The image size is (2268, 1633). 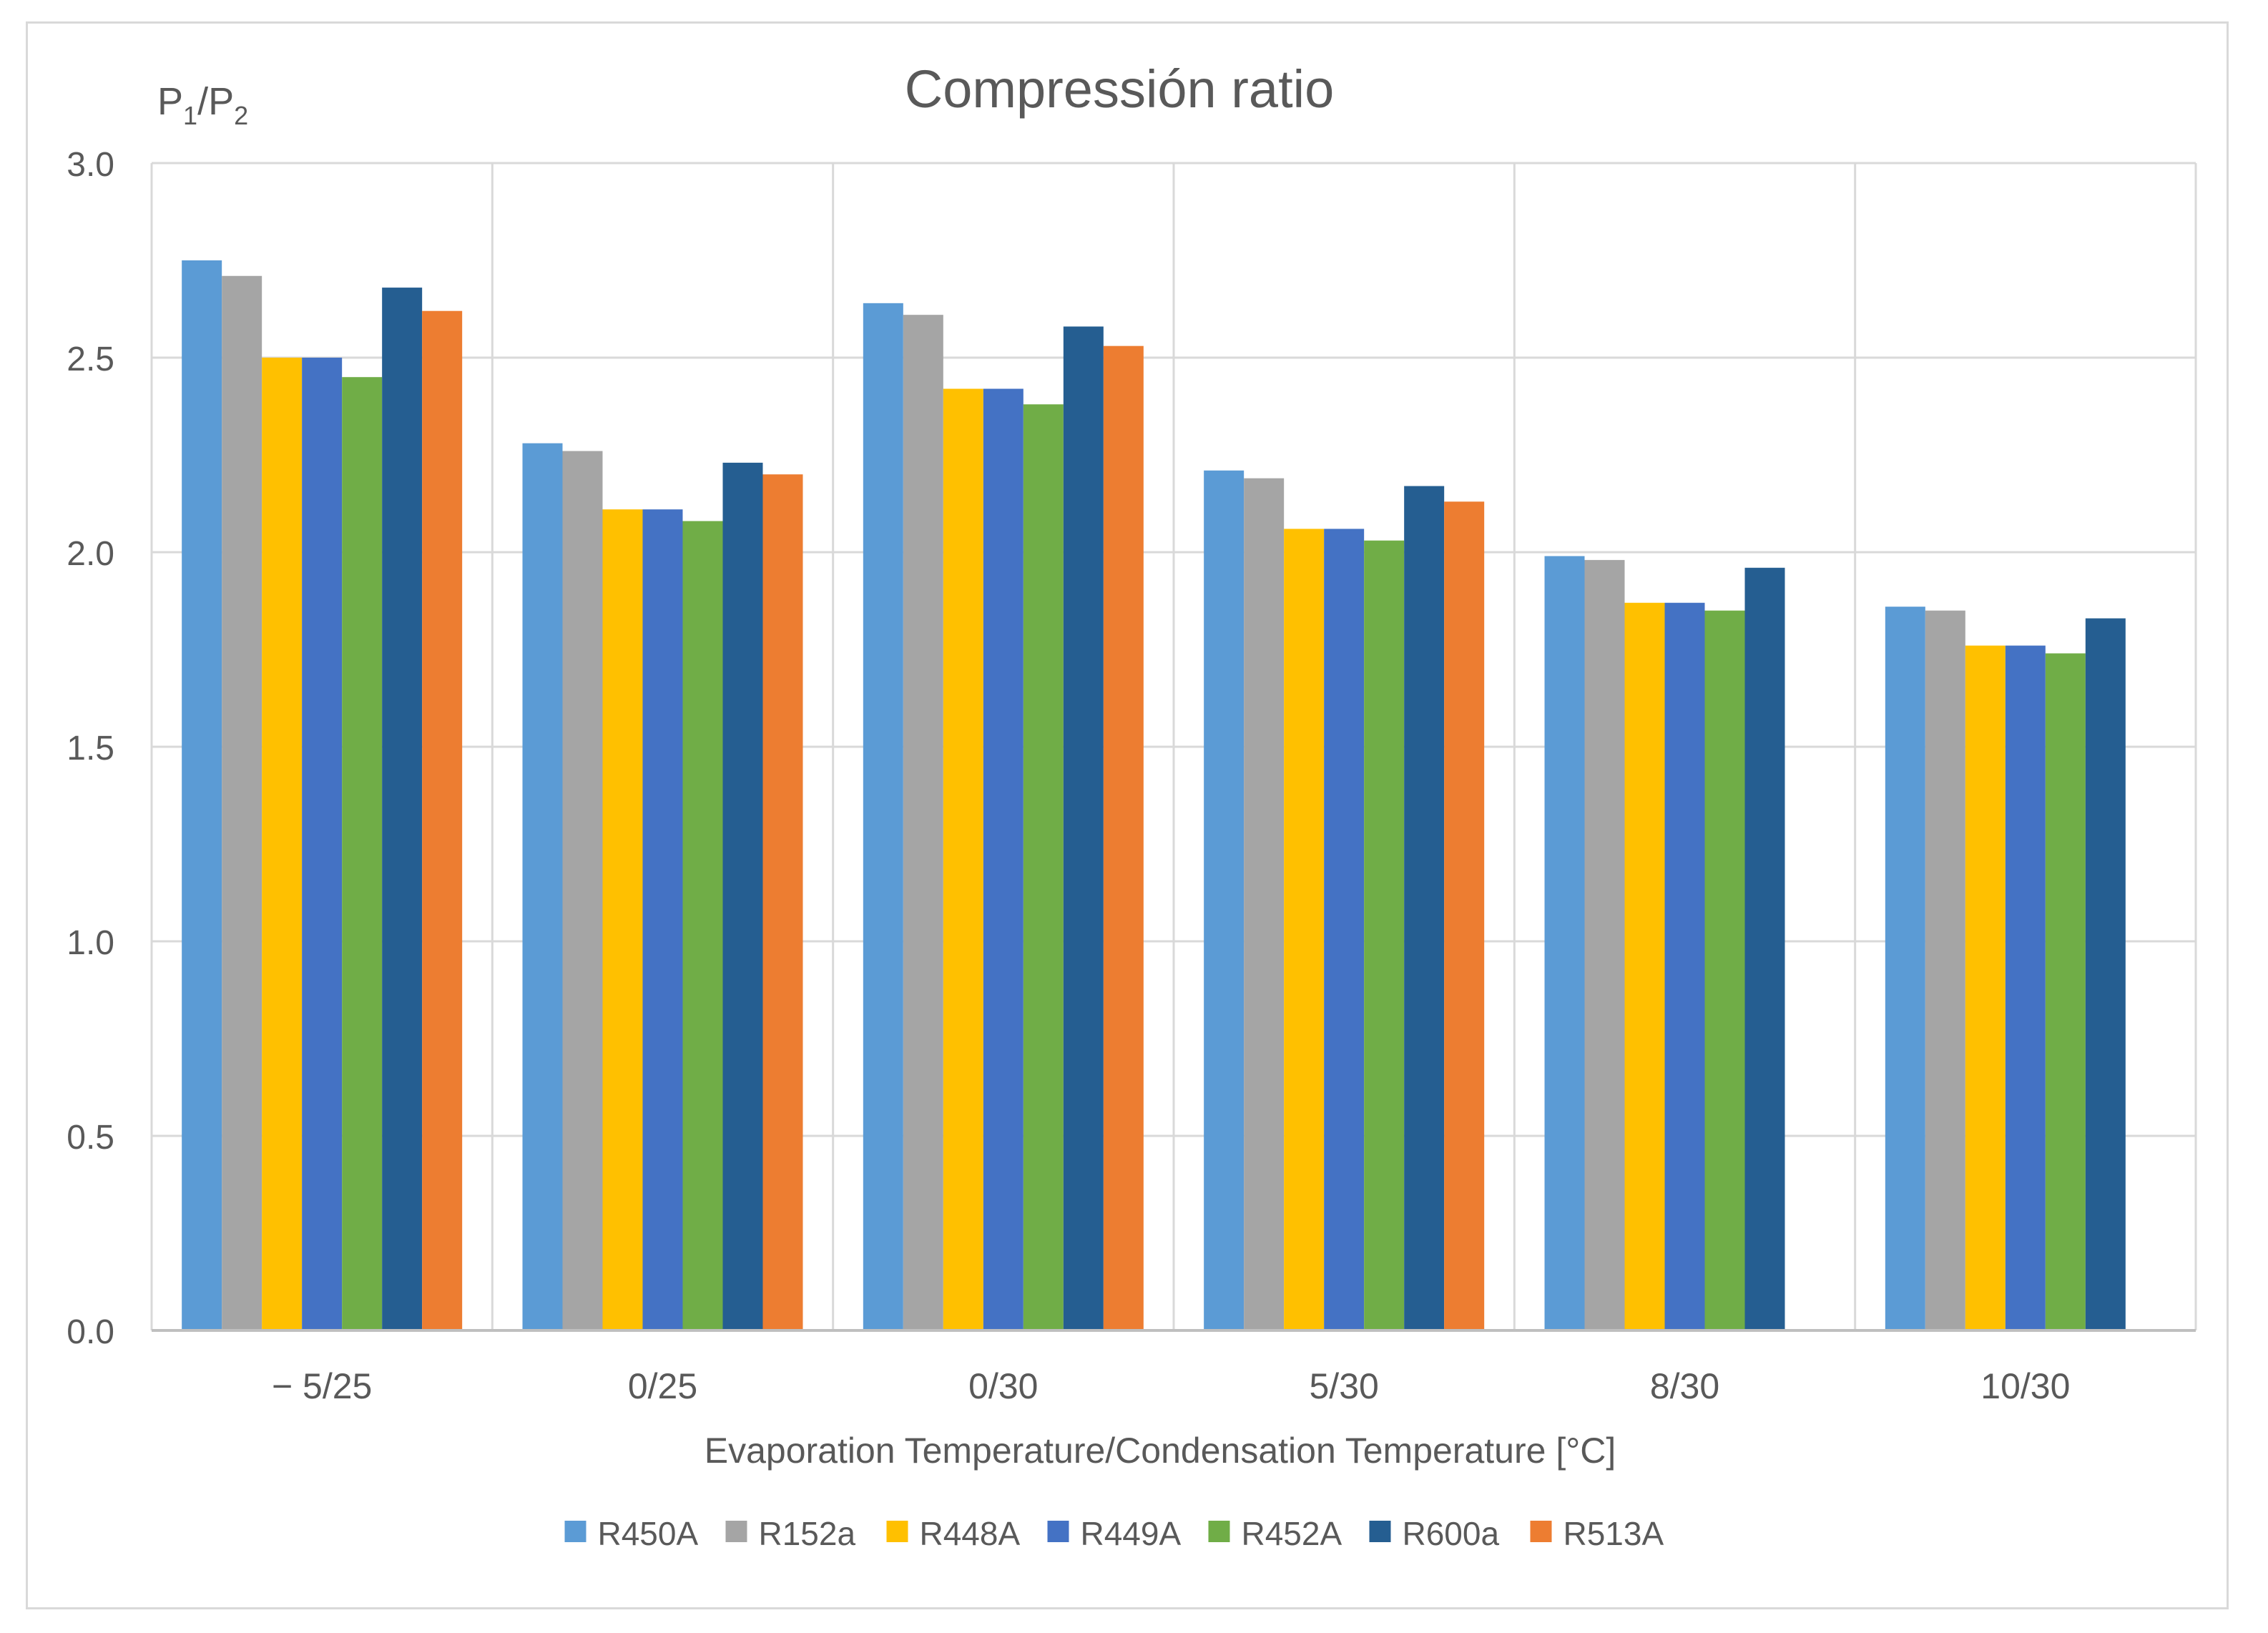 What do you see at coordinates (970, 1533) in the screenshot?
I see `legend-label-r448a: R448A` at bounding box center [970, 1533].